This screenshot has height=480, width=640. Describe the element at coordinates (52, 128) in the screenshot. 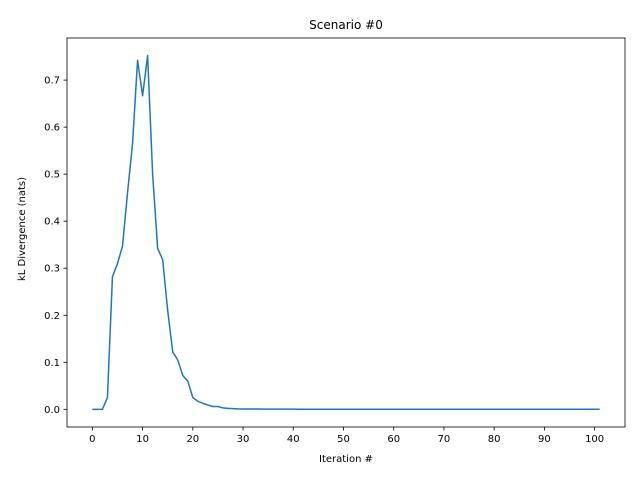

I see `y-tick-label: 0.6` at that location.